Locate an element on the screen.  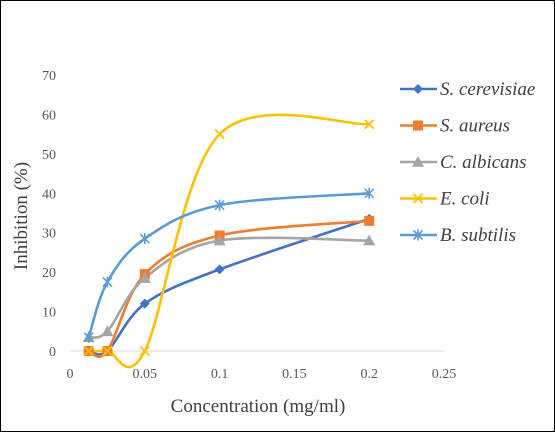
legend-label: C. albicans is located at coordinates (483, 162).